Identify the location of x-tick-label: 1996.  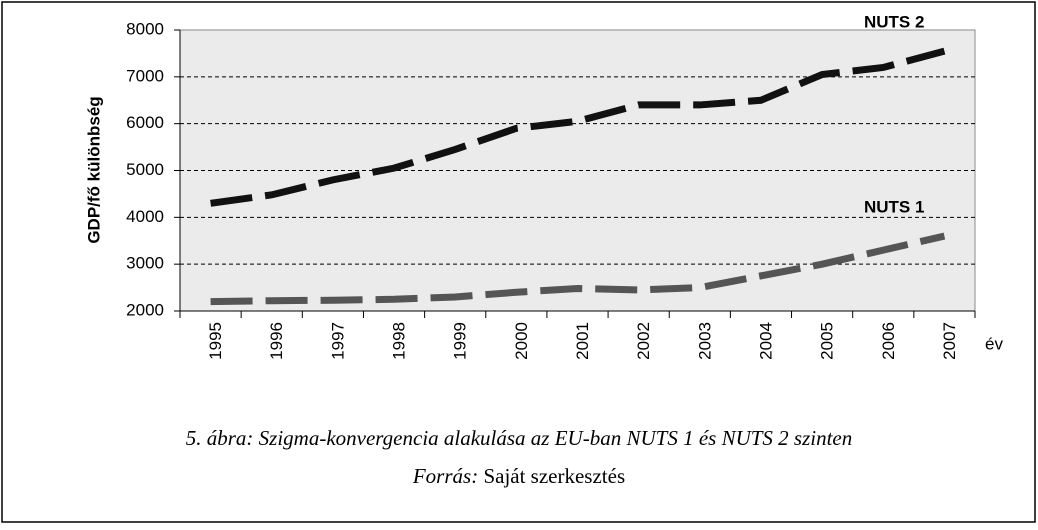
(276, 341).